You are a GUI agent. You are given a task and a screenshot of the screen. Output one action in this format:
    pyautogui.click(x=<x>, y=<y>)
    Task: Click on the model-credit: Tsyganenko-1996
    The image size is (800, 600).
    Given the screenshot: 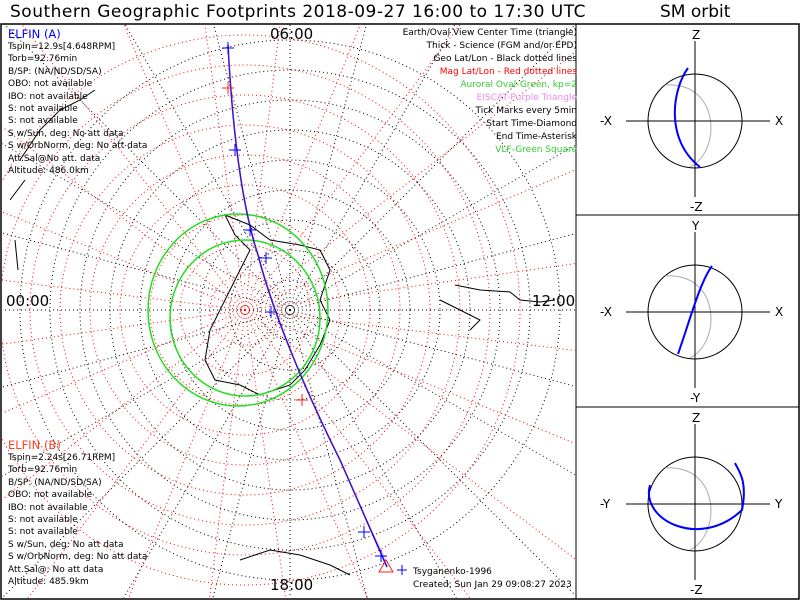 What is the action you would take?
    pyautogui.click(x=452, y=572)
    